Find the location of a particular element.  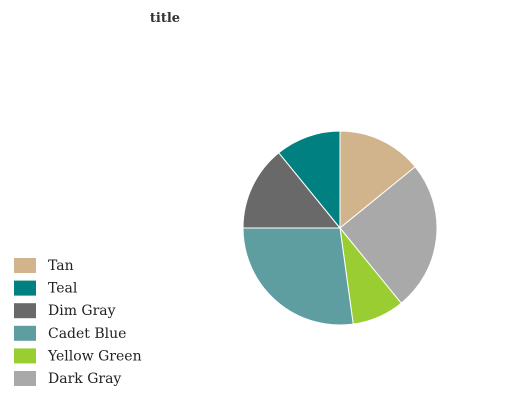

legend-label: Teal is located at coordinates (63, 289).